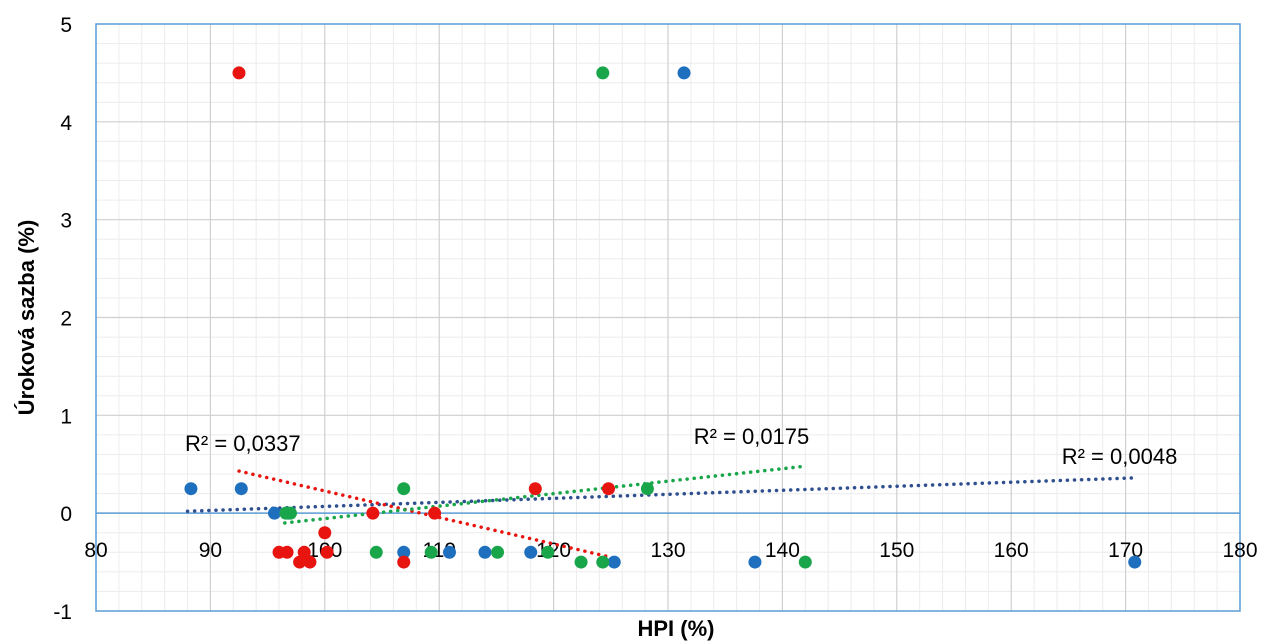 The image size is (1264, 644). What do you see at coordinates (681, 446) in the screenshot?
I see `r-squared-labels: R² = 0,0048 R² = 0,0337 R² = 0,0175` at bounding box center [681, 446].